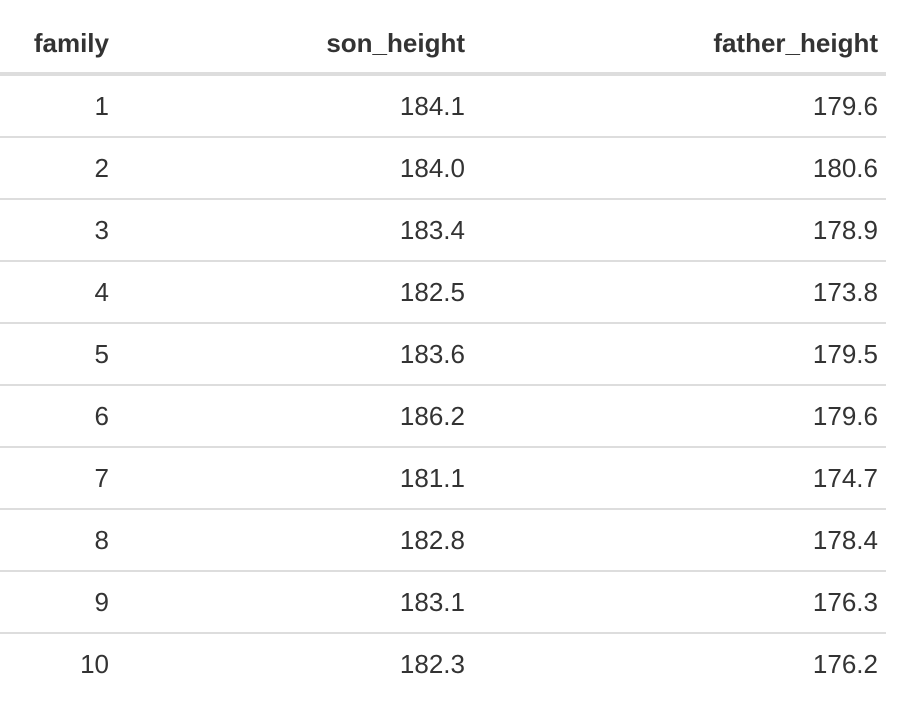 The image size is (900, 724). What do you see at coordinates (679, 45) in the screenshot?
I see `column-header-father-height: father_height` at bounding box center [679, 45].